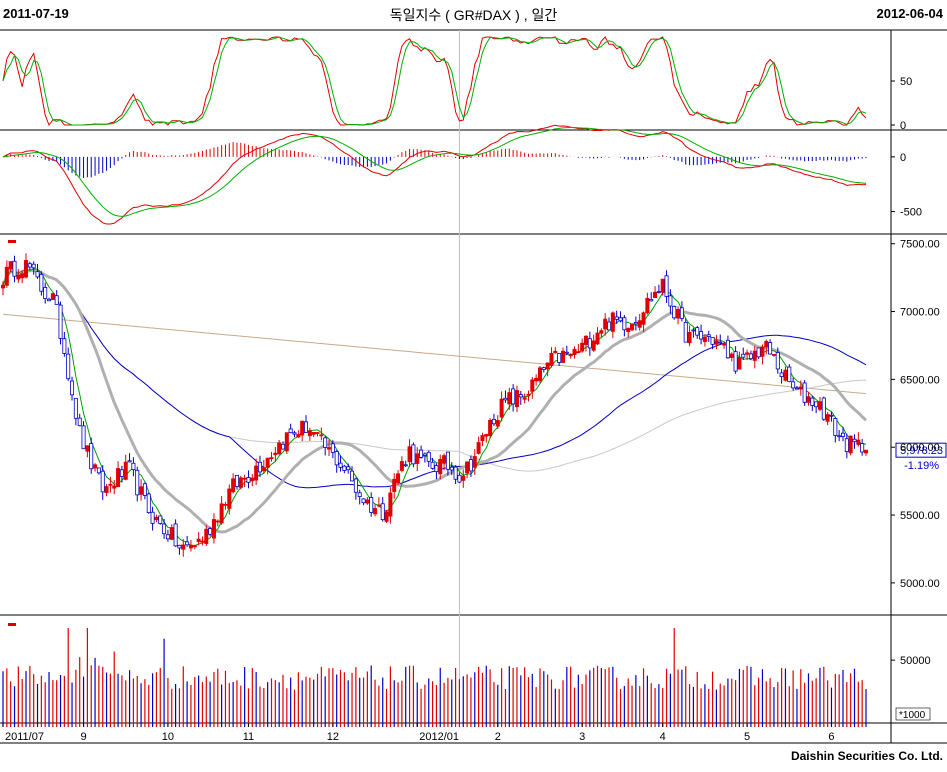  What do you see at coordinates (921, 450) in the screenshot?
I see `last-price-box` at bounding box center [921, 450].